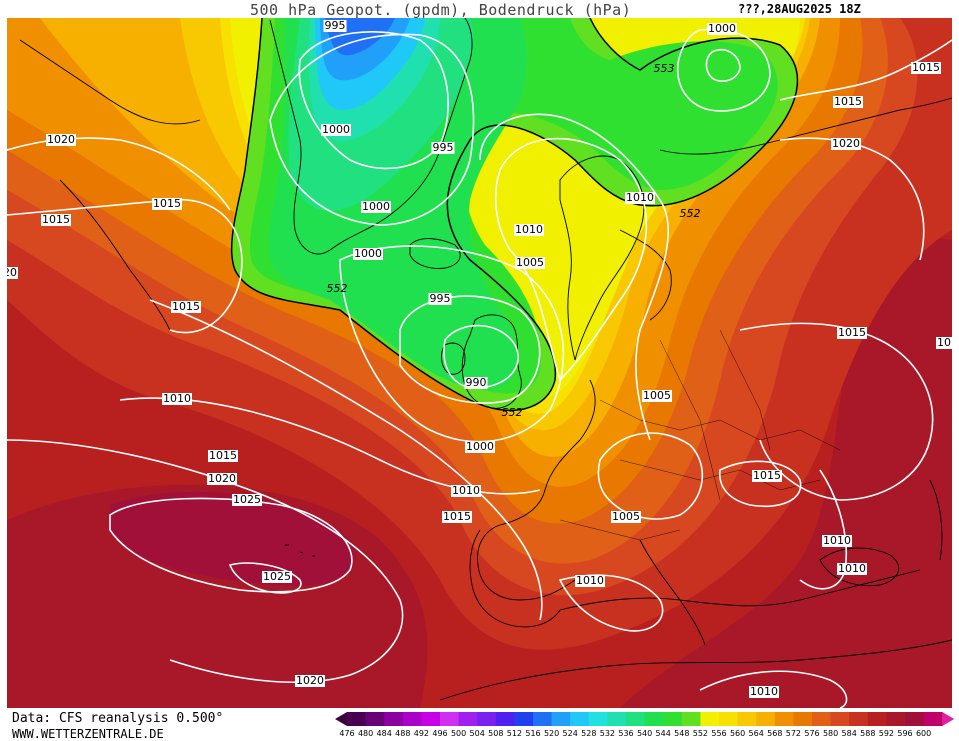  Describe the element at coordinates (868, 733) in the screenshot. I see `legend-tick-label: 588` at that location.